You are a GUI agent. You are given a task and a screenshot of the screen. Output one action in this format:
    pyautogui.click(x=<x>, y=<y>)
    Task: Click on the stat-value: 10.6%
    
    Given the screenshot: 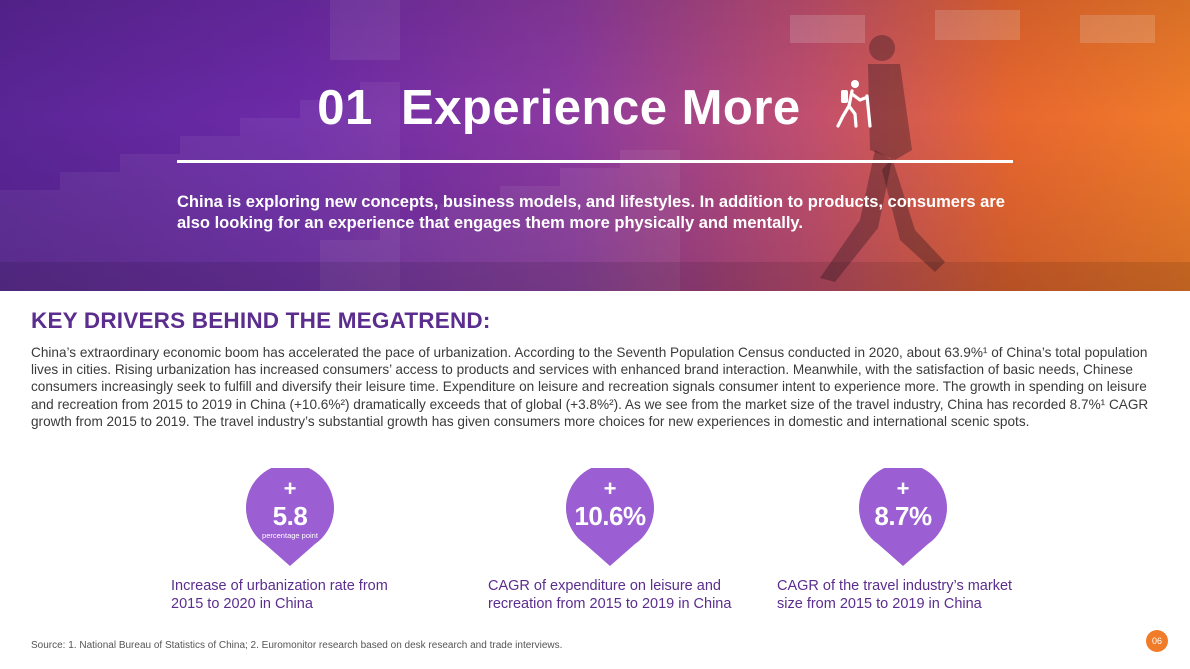 What is the action you would take?
    pyautogui.click(x=610, y=516)
    